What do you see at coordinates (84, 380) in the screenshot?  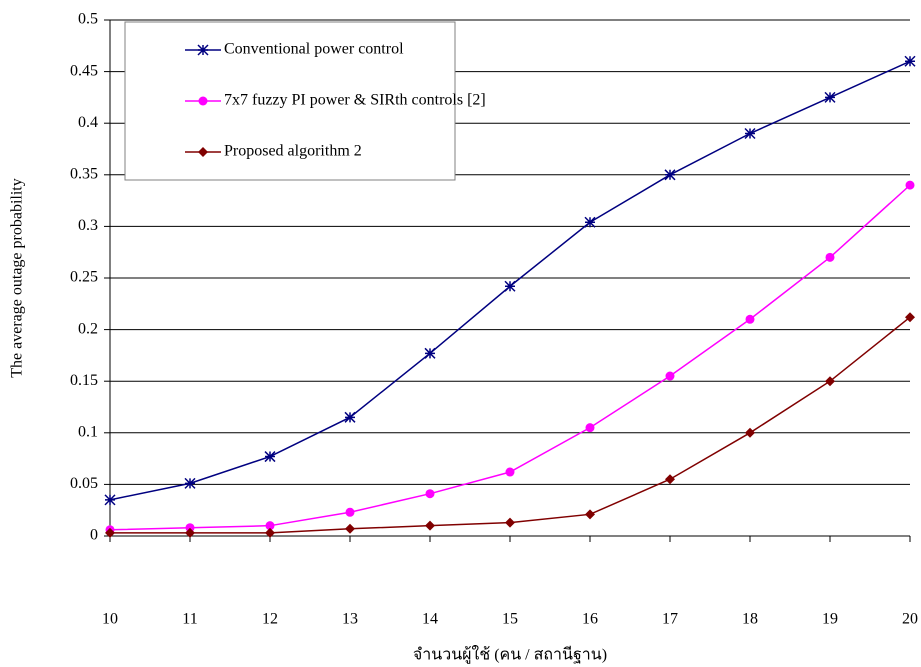 I see `y-tick-label: 0.15` at bounding box center [84, 380].